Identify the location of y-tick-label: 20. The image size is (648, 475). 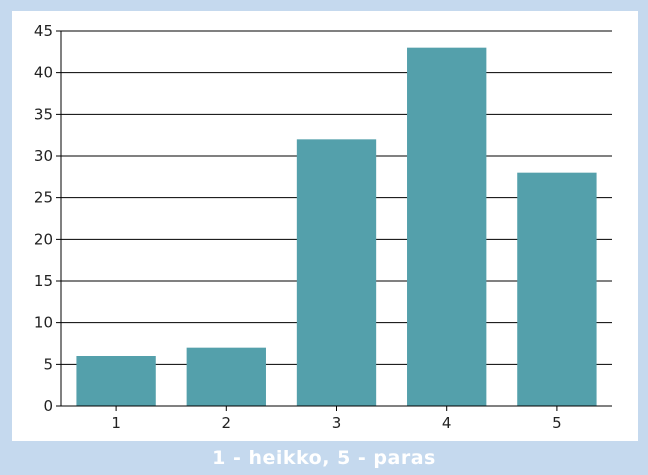
(43, 239).